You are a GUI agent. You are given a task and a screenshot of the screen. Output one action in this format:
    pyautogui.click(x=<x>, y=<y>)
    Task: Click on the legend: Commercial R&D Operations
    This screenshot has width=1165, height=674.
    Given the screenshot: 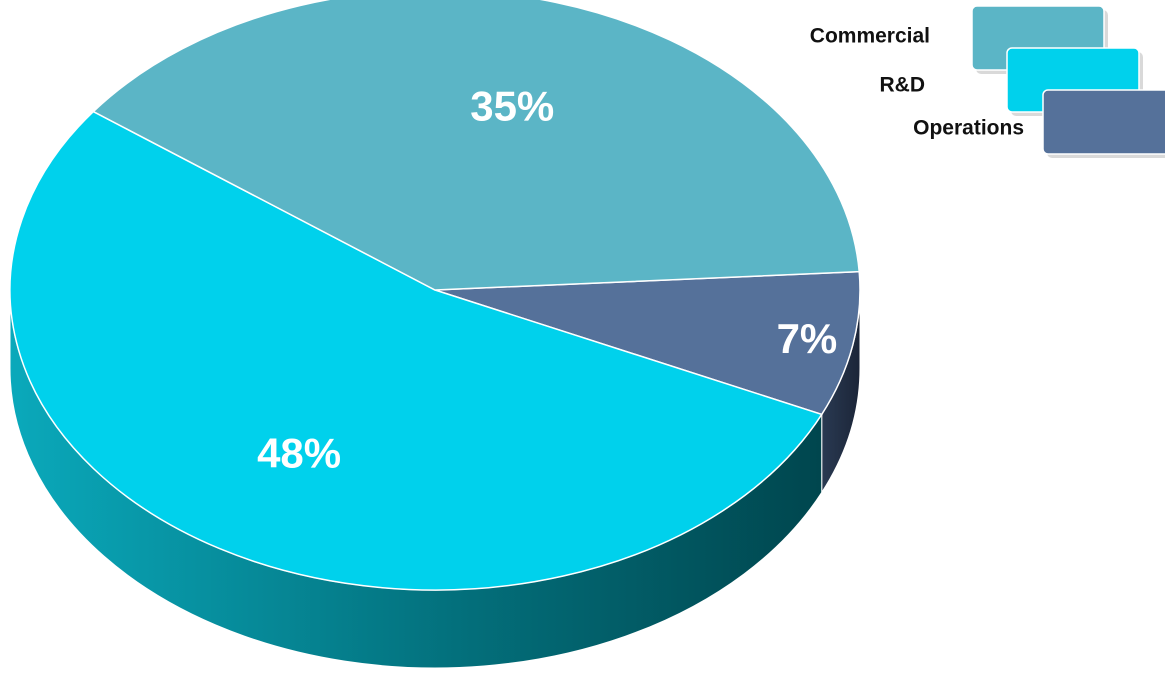 What is the action you would take?
    pyautogui.click(x=987, y=81)
    